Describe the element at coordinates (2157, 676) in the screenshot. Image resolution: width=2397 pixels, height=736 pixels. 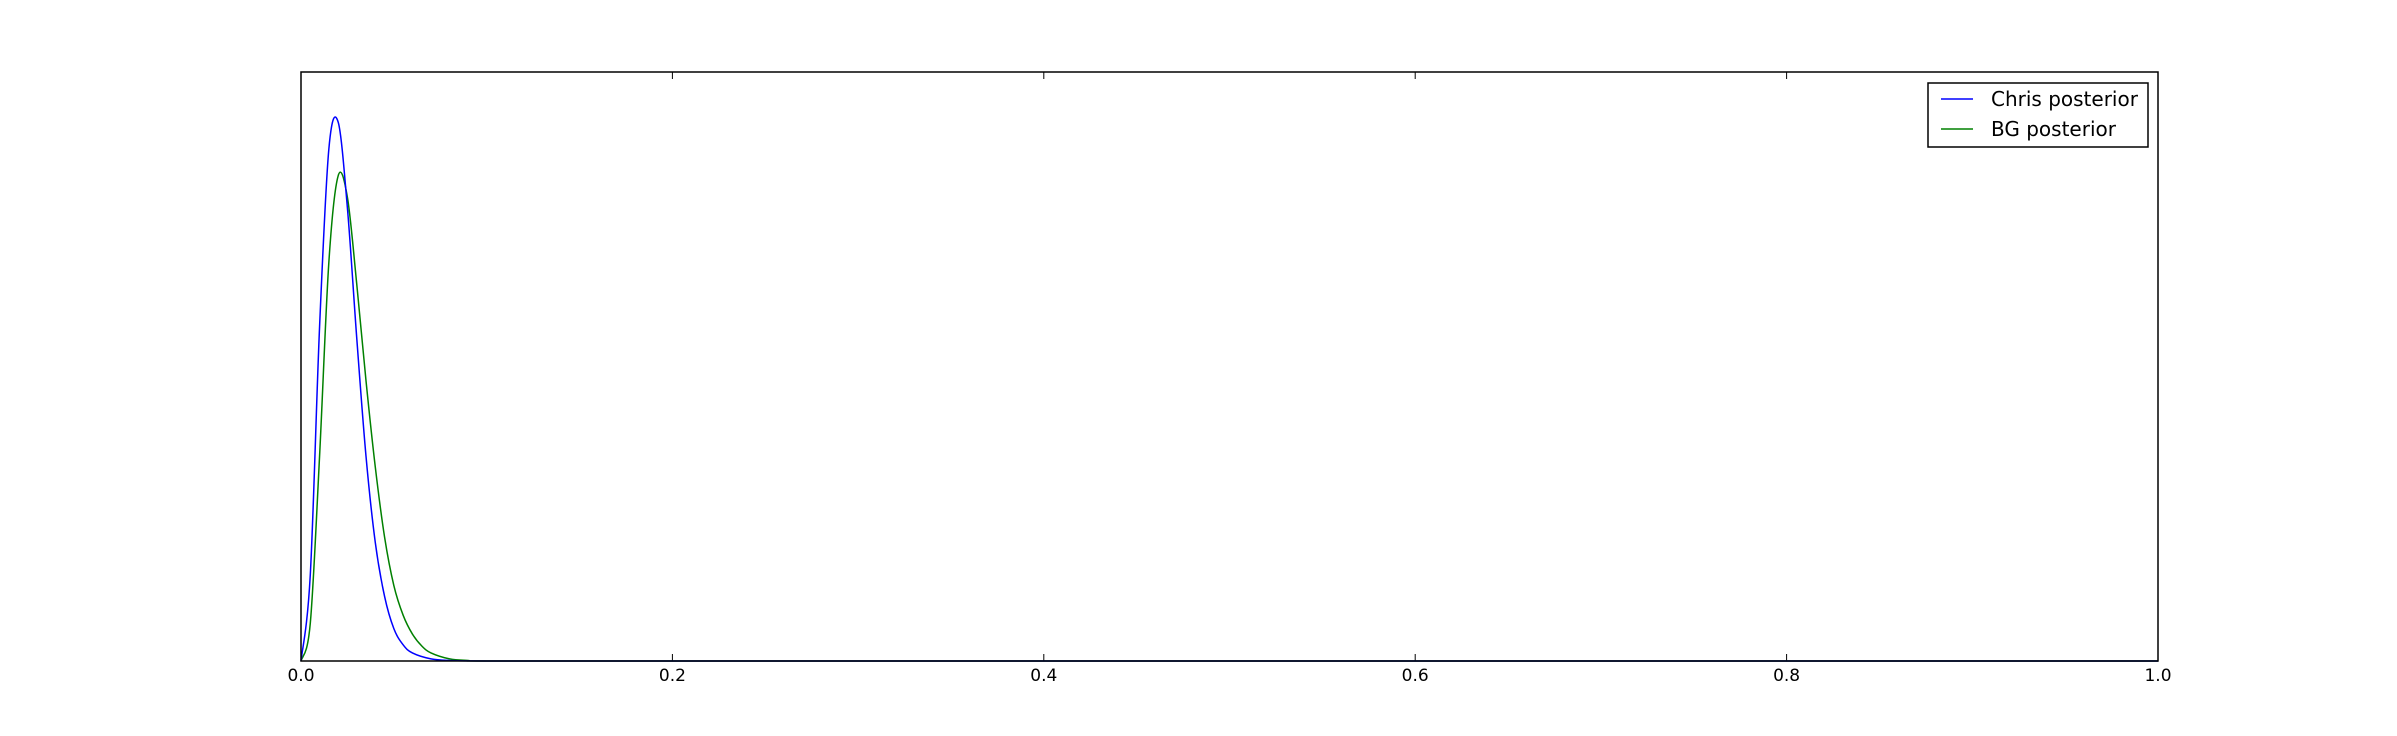
I see `x-tick-label: 1.0` at that location.